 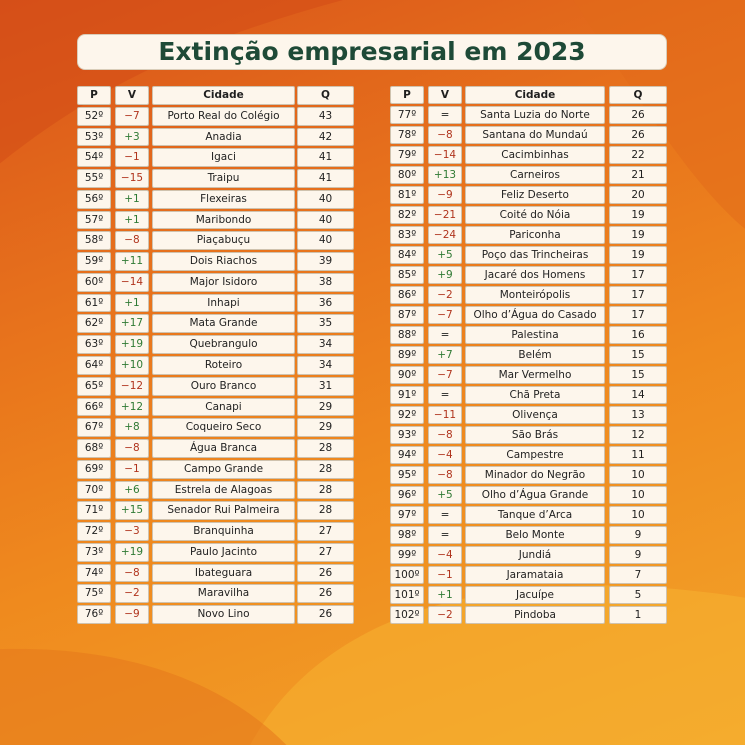 What do you see at coordinates (638, 615) in the screenshot?
I see `count-cell: 1` at bounding box center [638, 615].